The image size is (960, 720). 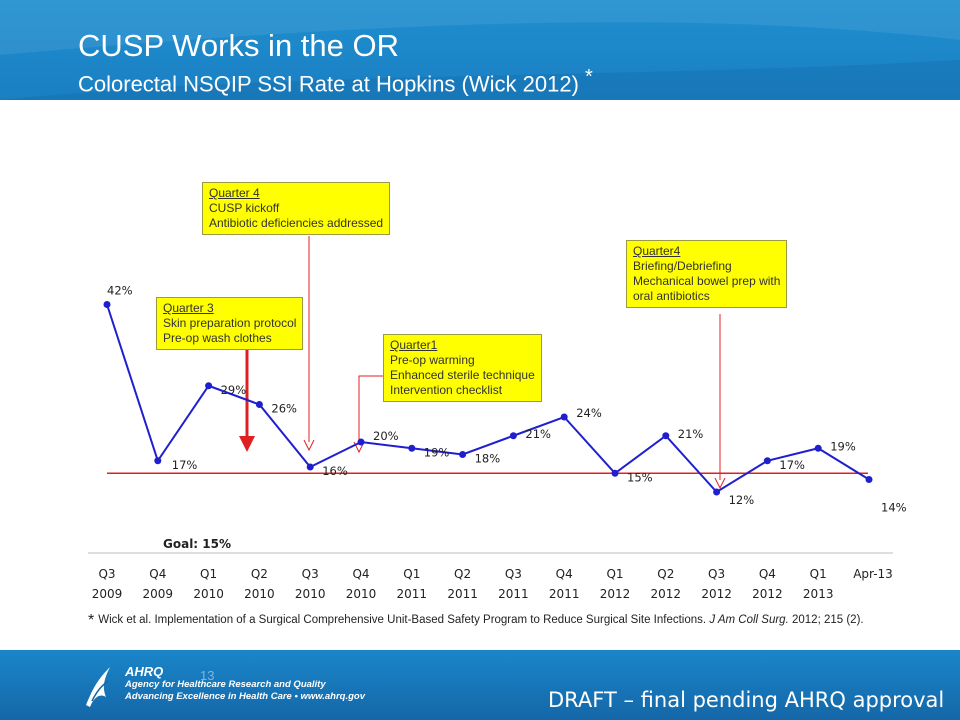 I want to click on subtitle-footnote-mark: *, so click(x=589, y=77).